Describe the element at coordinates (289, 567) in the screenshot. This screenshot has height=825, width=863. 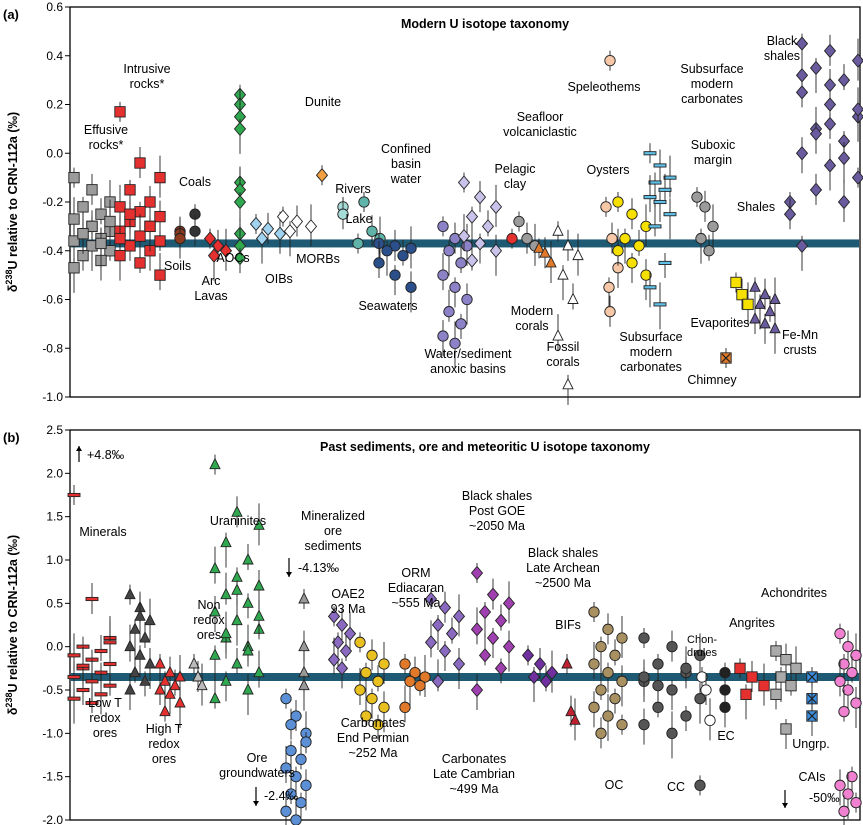
I see `arrow-mineralized` at that location.